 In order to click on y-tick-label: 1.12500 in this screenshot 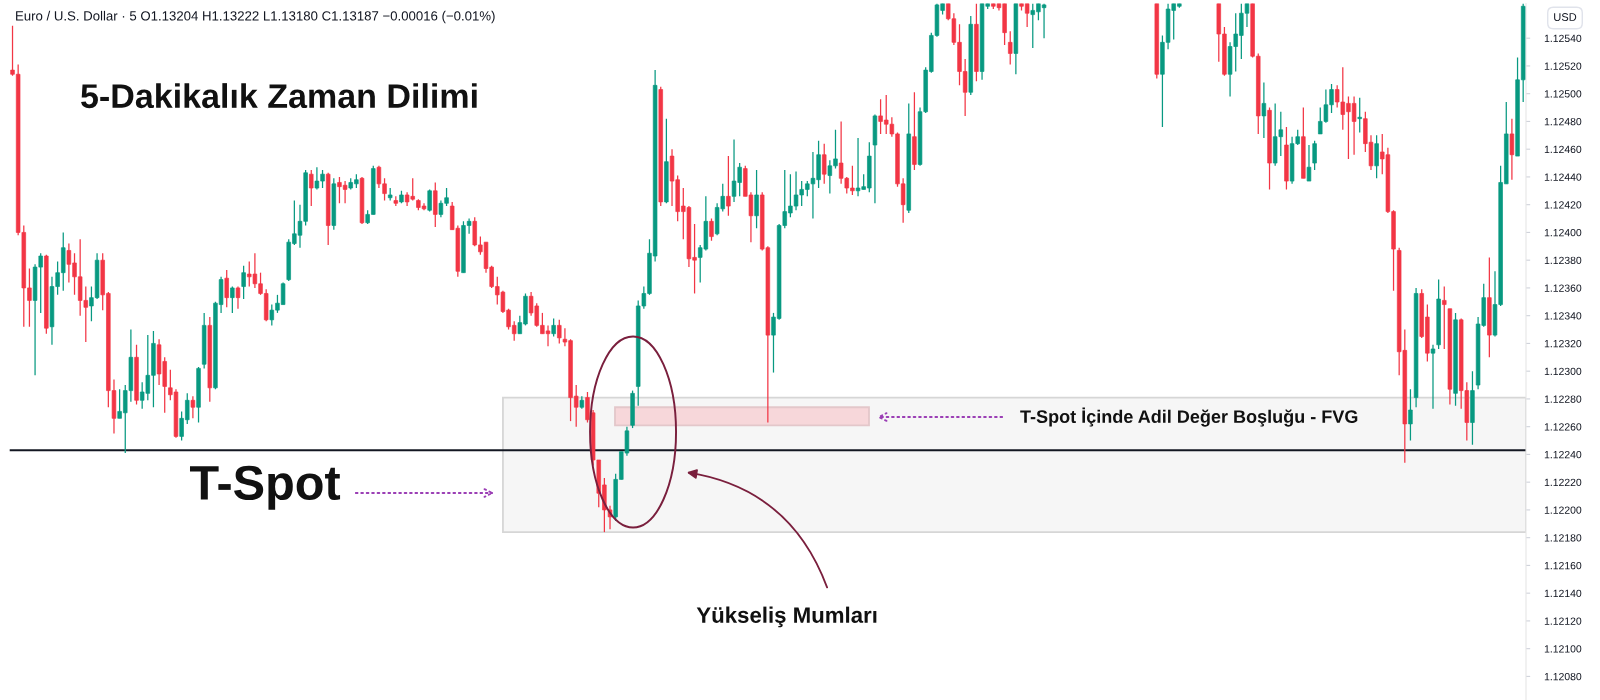, I will do `click(1563, 94)`.